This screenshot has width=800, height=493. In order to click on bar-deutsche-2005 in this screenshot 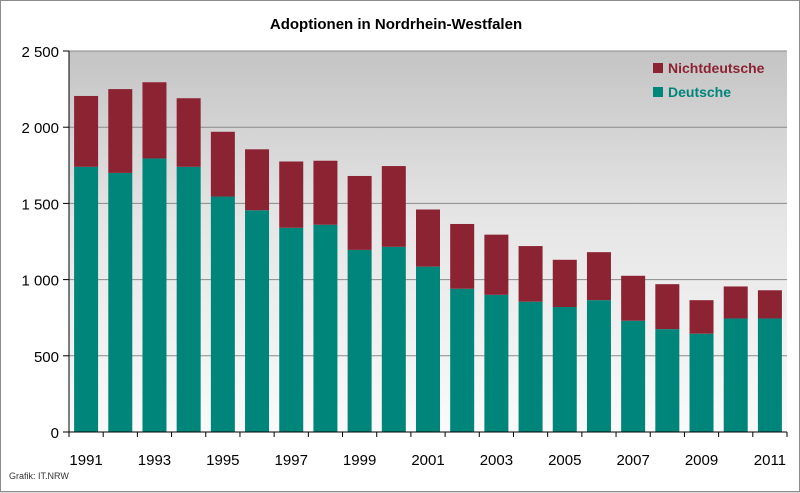, I will do `click(564, 369)`.